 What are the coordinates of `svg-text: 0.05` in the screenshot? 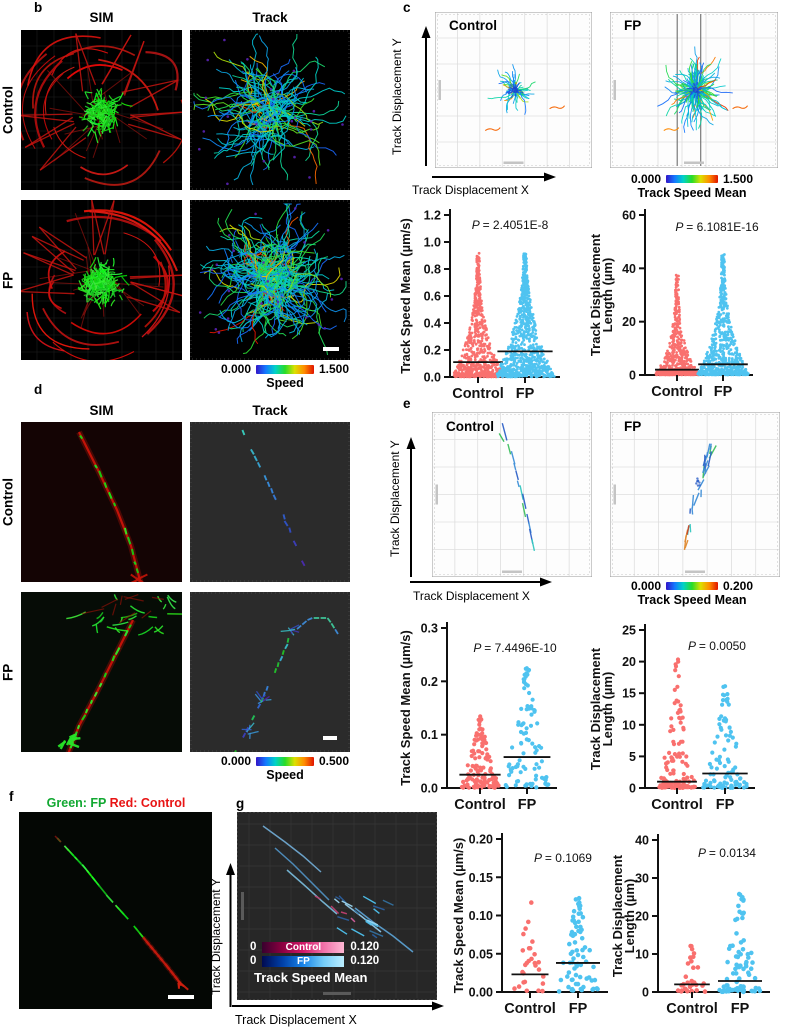 It's located at (481, 954).